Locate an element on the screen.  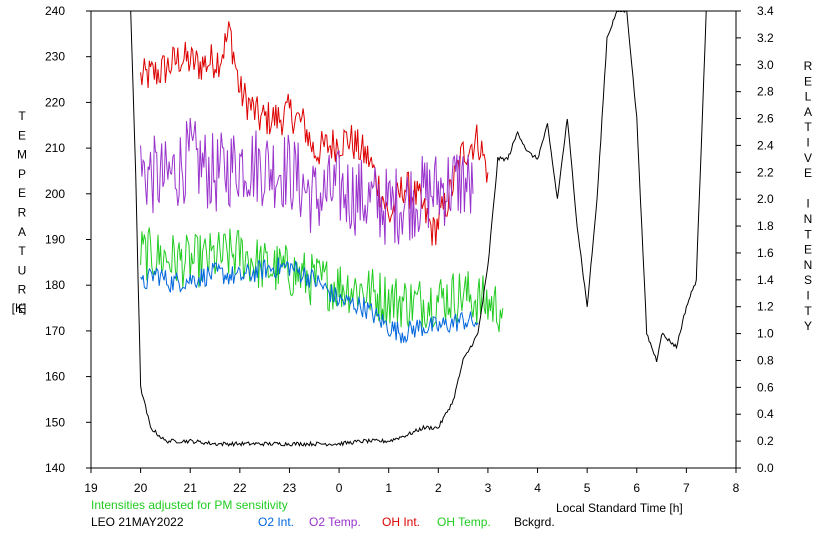
right-tick-label: 2.2 is located at coordinates (765, 172).